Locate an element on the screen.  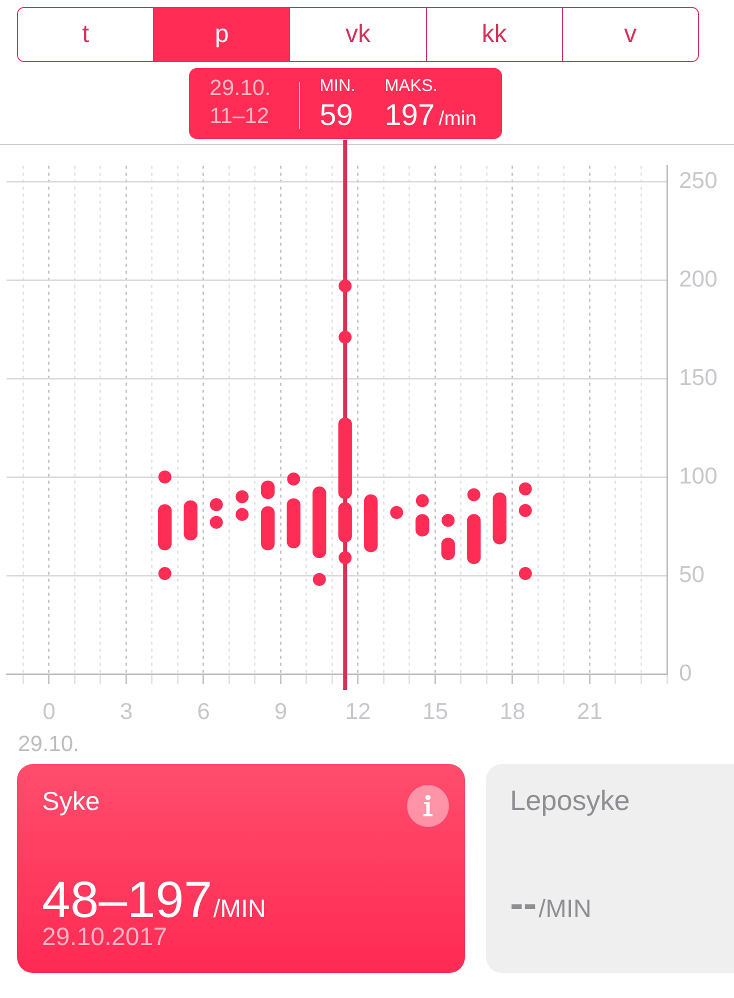
y-tick-label: 150 is located at coordinates (698, 377).